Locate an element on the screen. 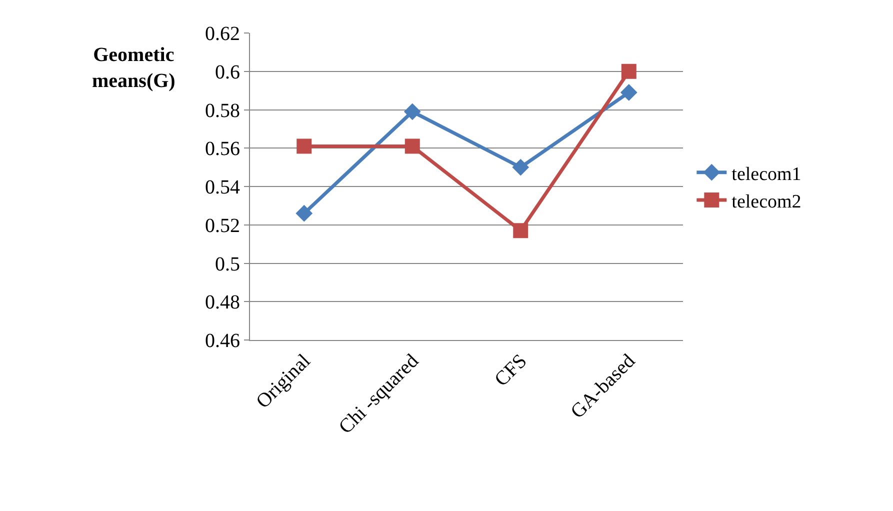 This screenshot has width=893, height=511. y-tick-label: 0.5 is located at coordinates (227, 264).